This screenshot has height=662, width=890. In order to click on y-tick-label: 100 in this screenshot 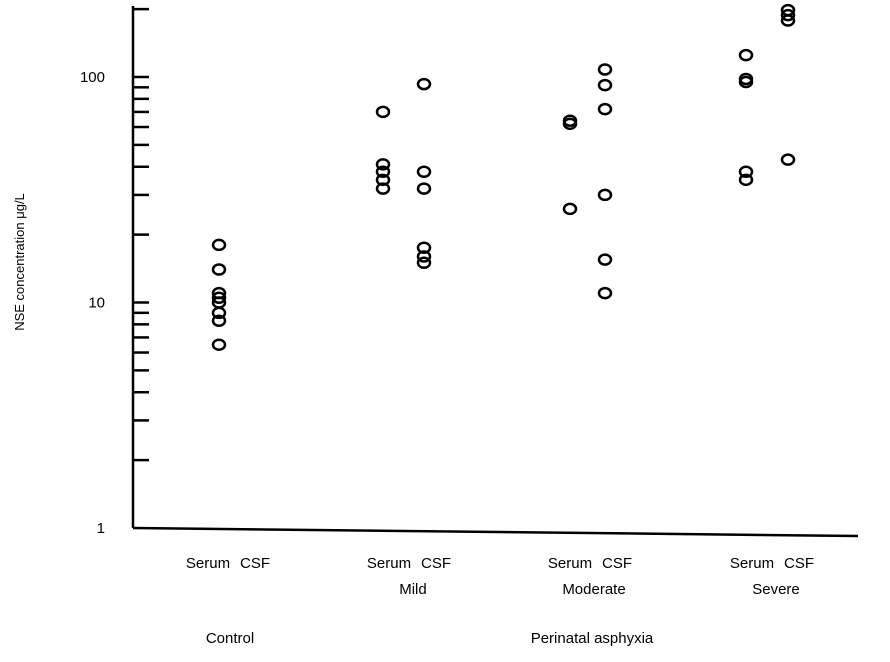, I will do `click(92, 77)`.